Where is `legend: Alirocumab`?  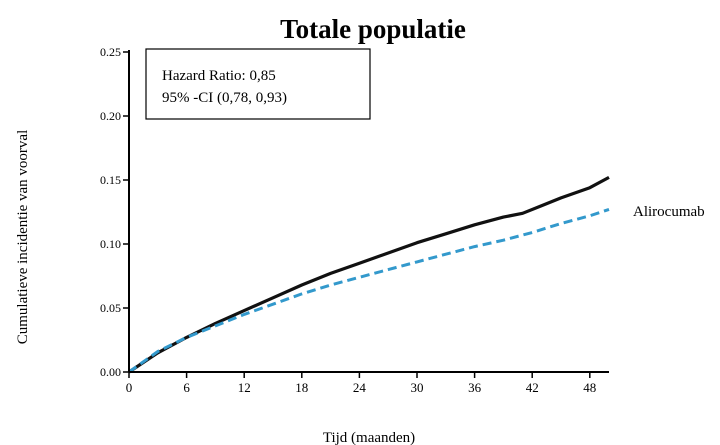 legend: Alirocumab is located at coordinates (669, 212).